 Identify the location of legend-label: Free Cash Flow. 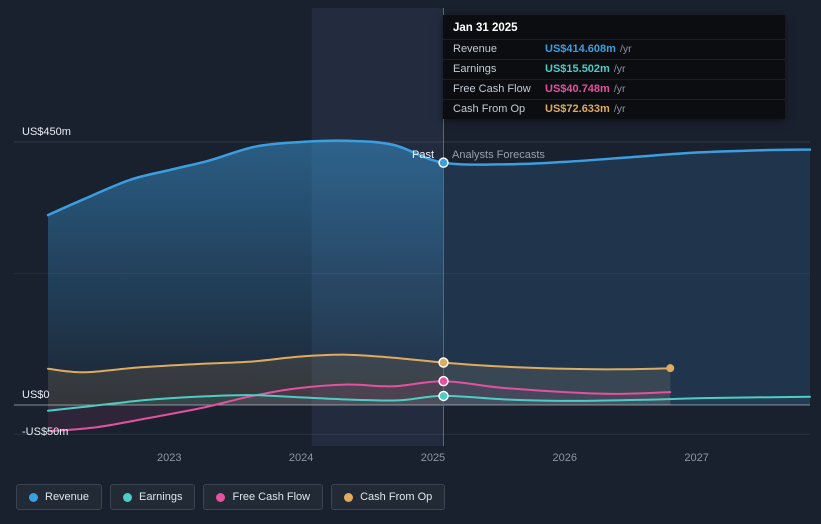
(271, 497).